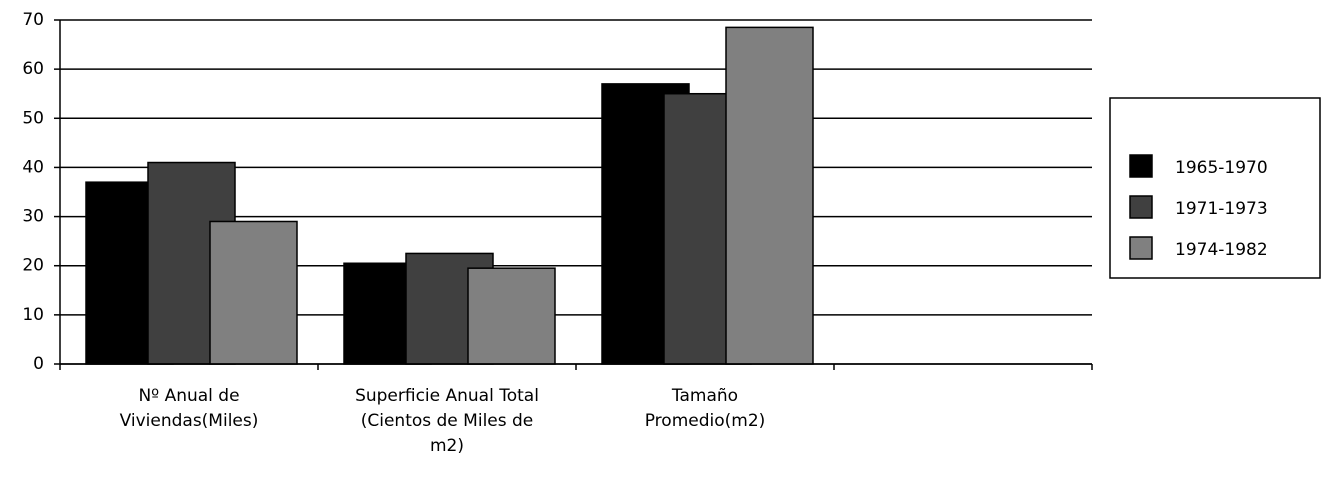  What do you see at coordinates (1221, 250) in the screenshot?
I see `legend-label: 1974-1982` at bounding box center [1221, 250].